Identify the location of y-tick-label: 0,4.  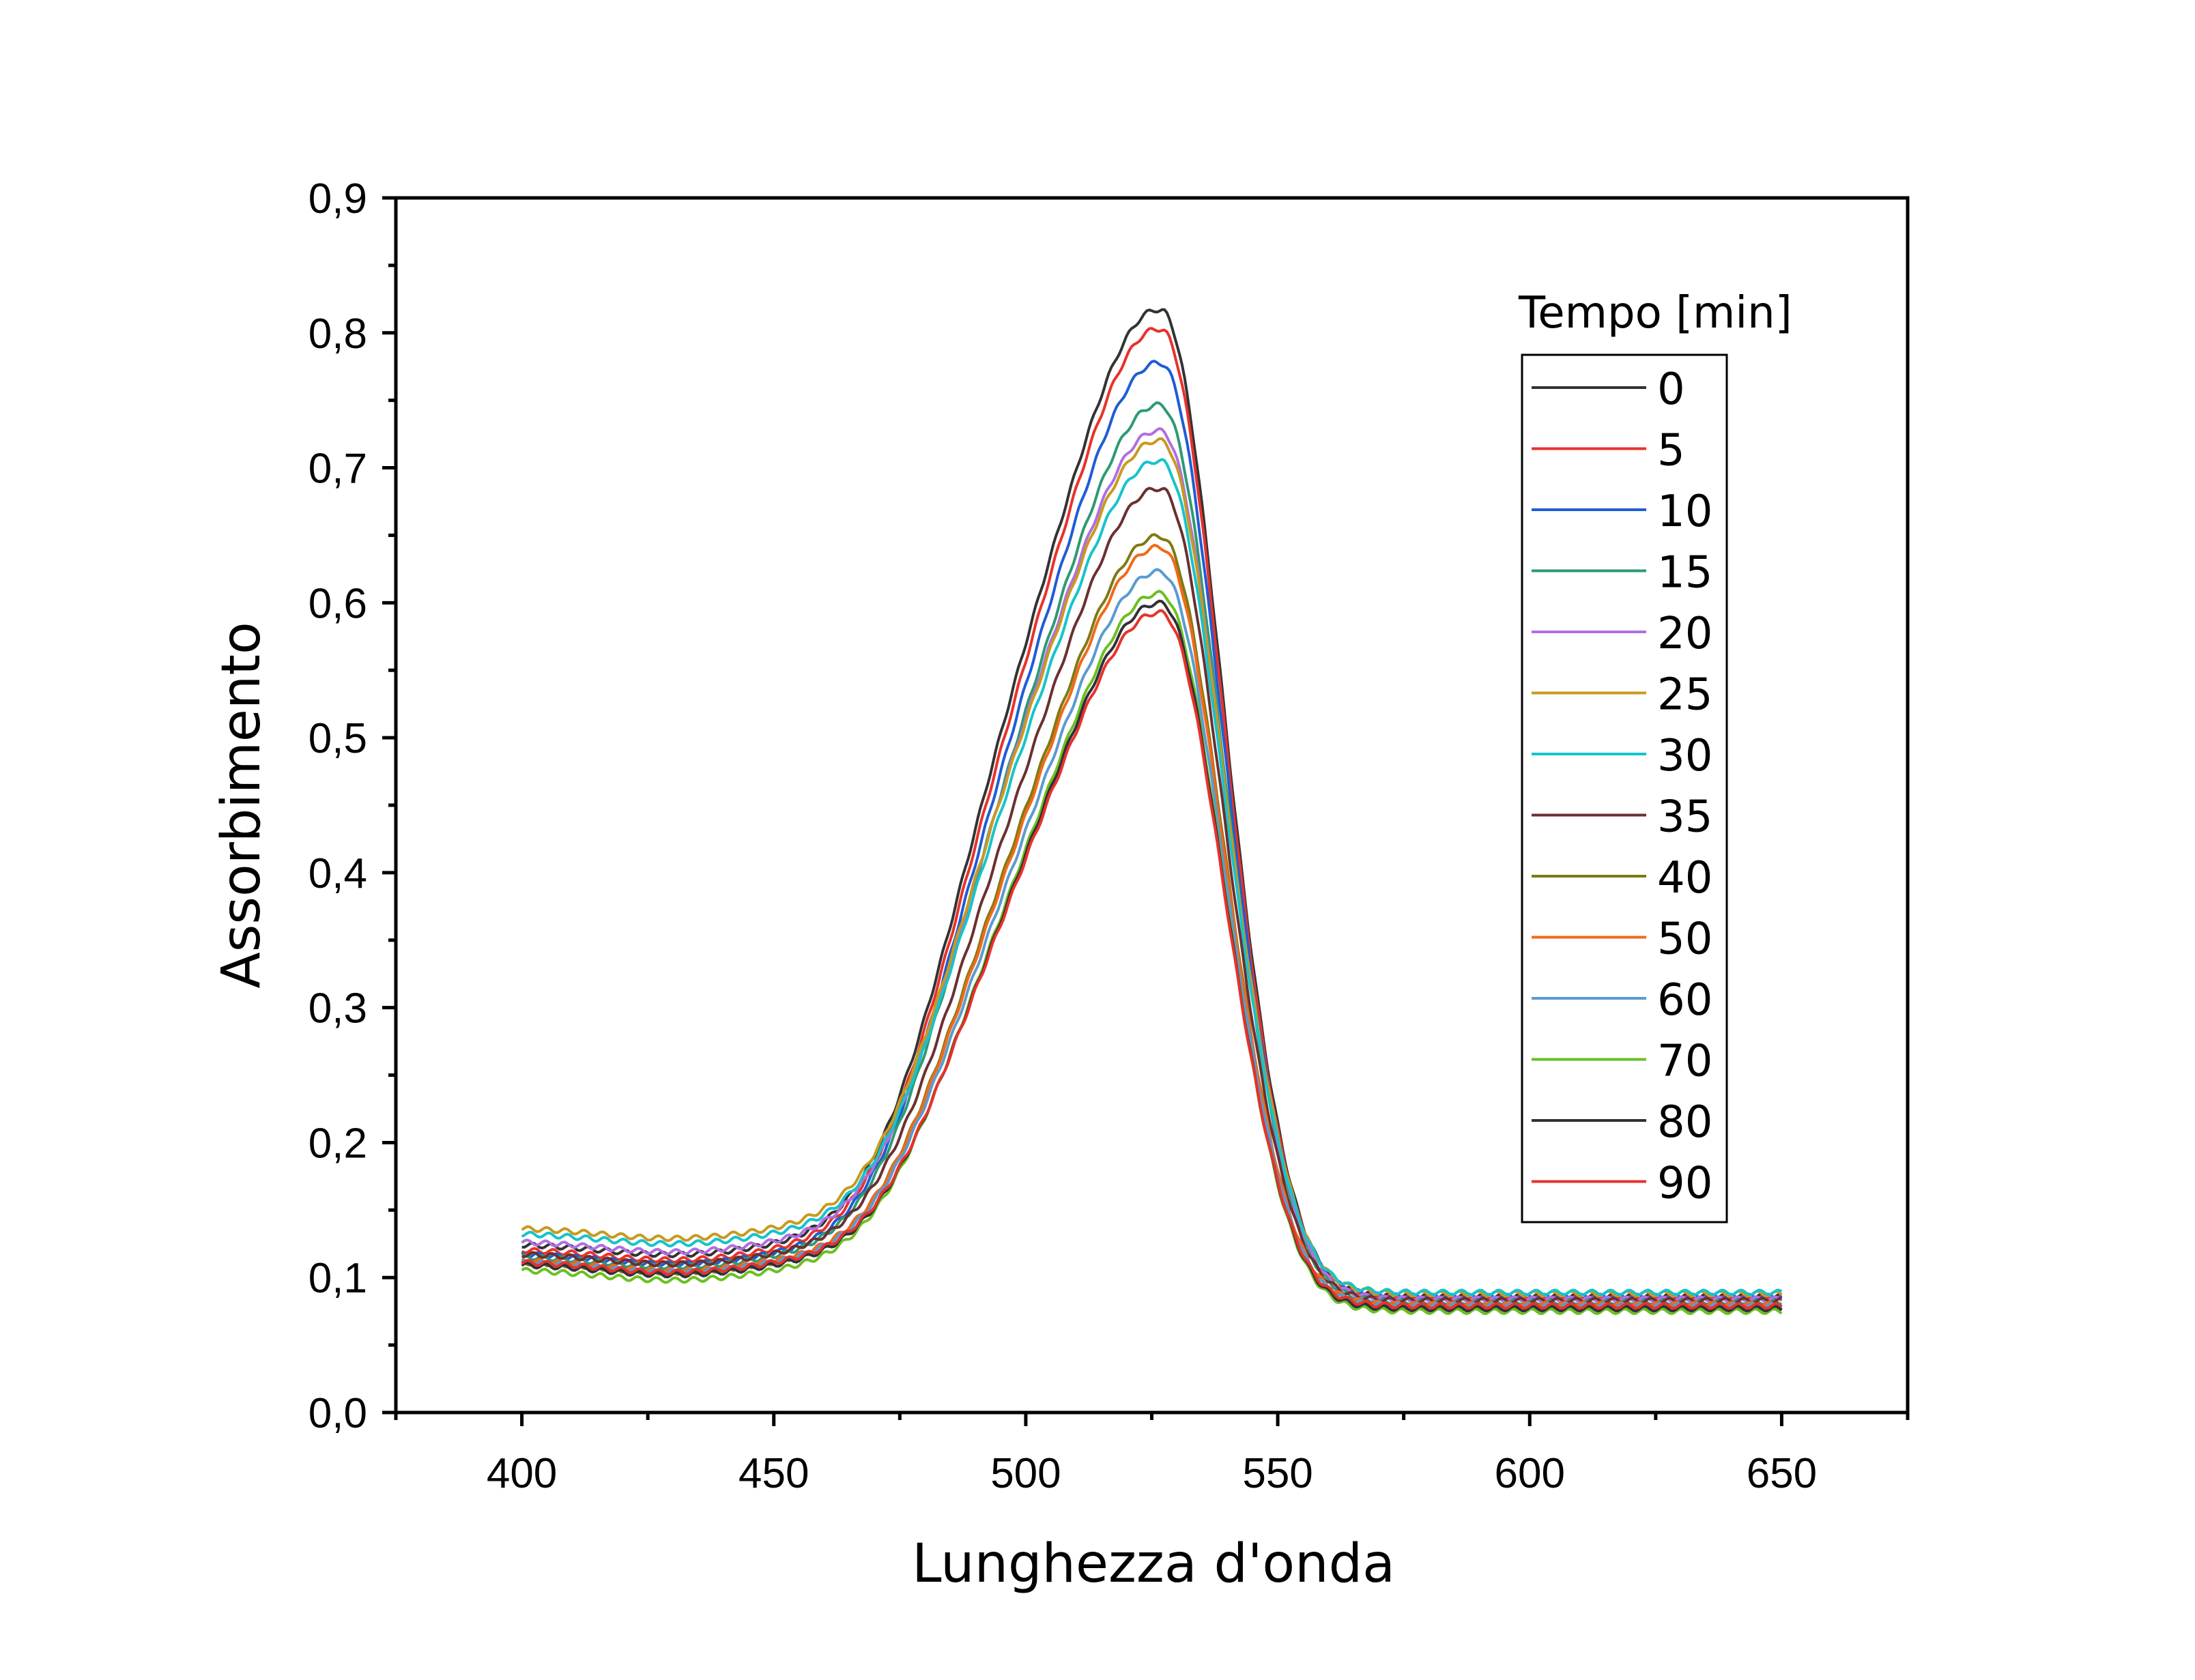
(338, 874).